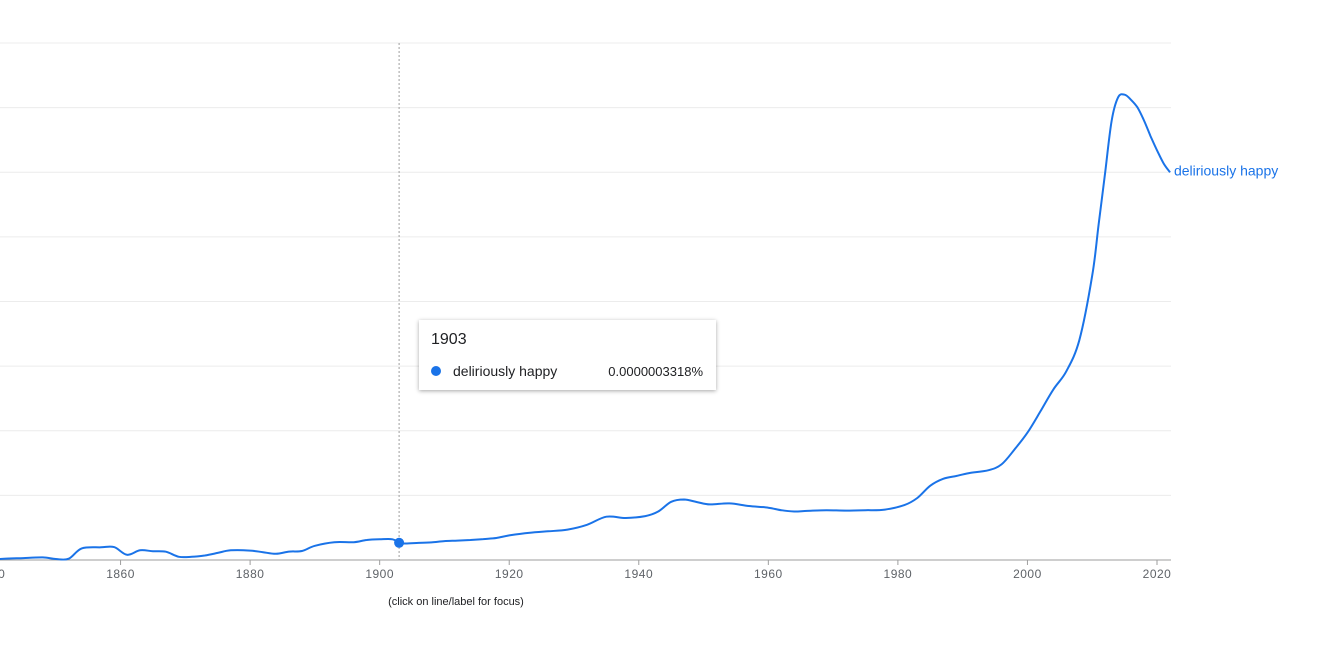 The height and width of the screenshot is (650, 1336). Describe the element at coordinates (585, 570) in the screenshot. I see `x-axis-ticks: 1840 1860 1880 1900 1920 1940 1960 1980 2000 2020` at that location.